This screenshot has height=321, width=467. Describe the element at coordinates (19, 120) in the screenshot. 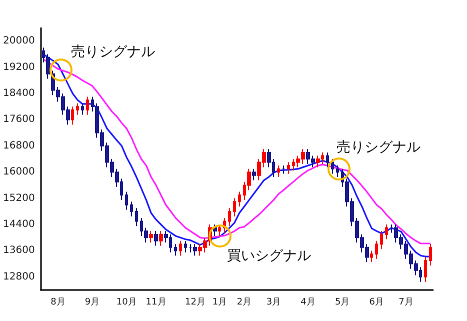

I see `y-tick-label: 17600` at that location.